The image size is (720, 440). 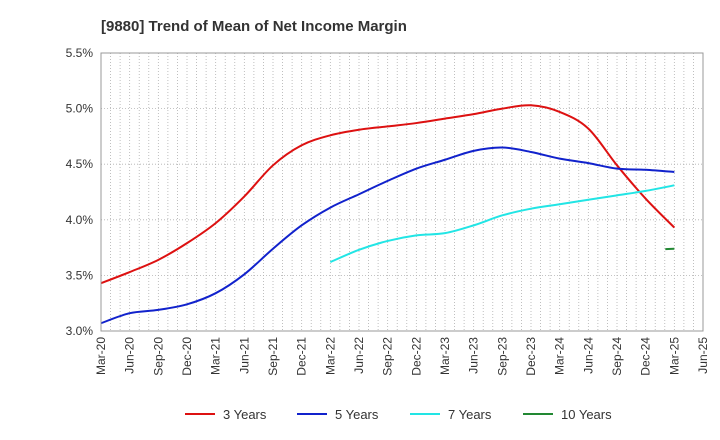 What do you see at coordinates (470, 414) in the screenshot?
I see `legend-label-7-years: 7 Years` at bounding box center [470, 414].